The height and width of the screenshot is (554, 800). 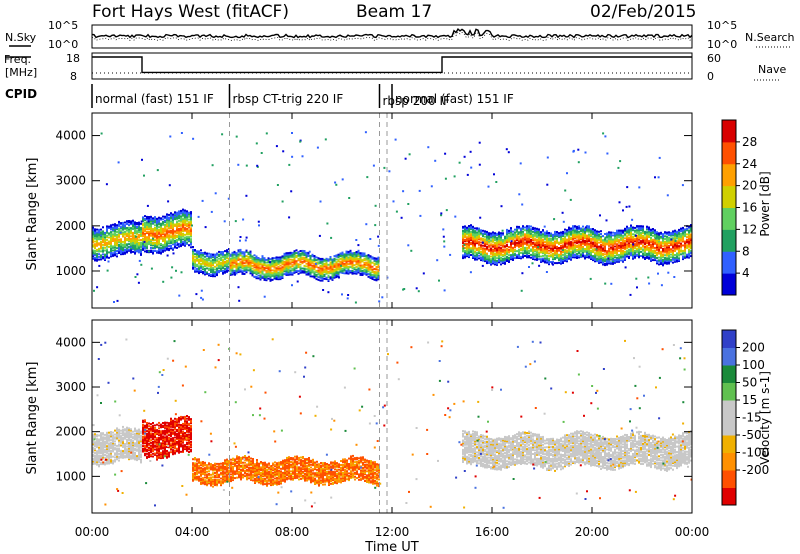 What do you see at coordinates (391, 547) in the screenshot?
I see `time-axis-label: Time UT` at bounding box center [391, 547].